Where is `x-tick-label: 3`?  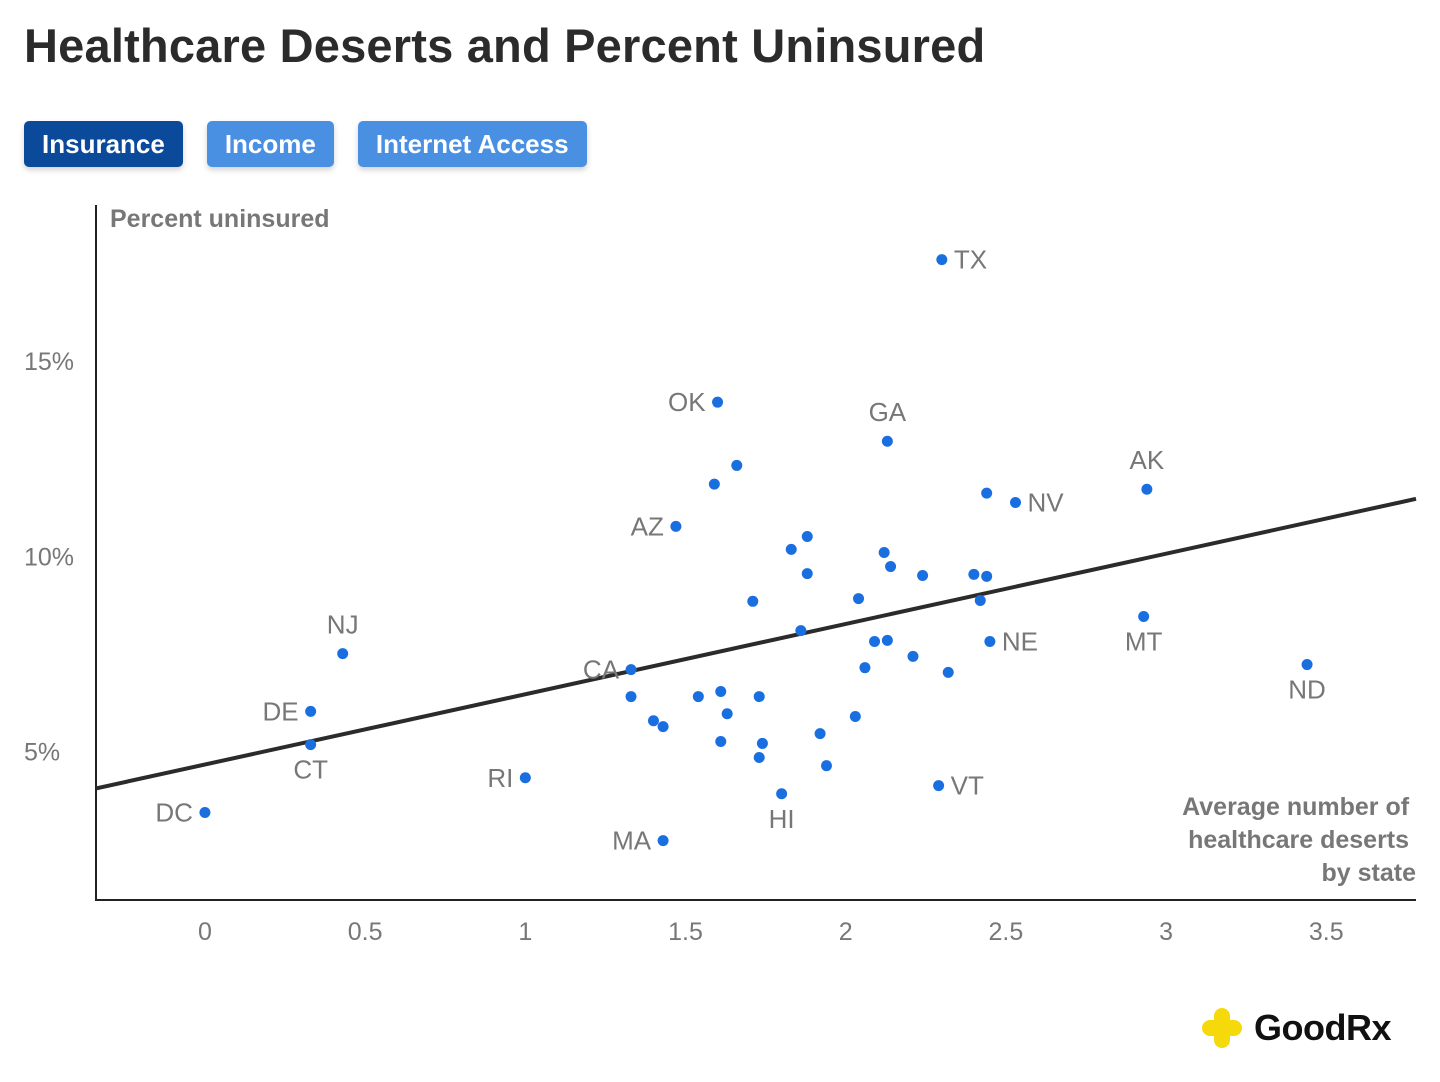 x-tick-label: 3 is located at coordinates (1166, 932).